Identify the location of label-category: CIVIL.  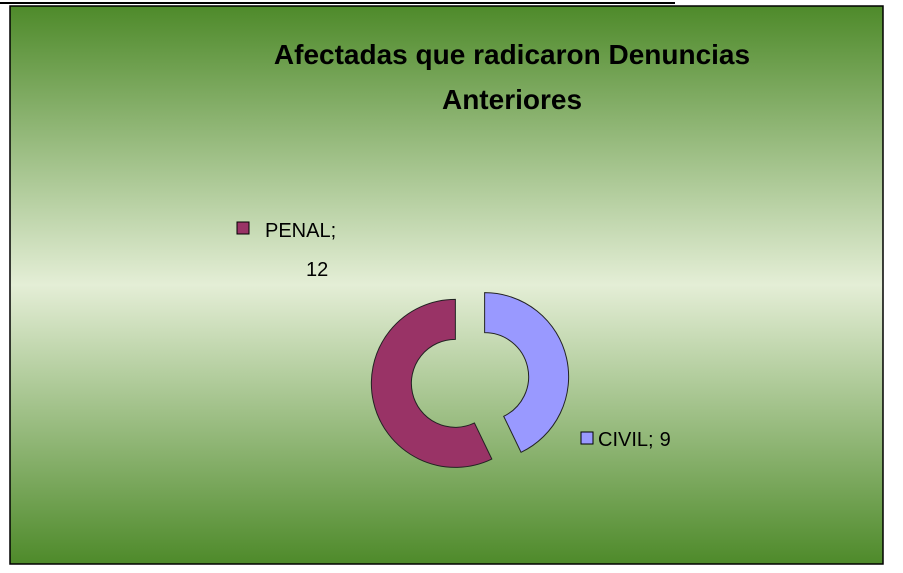
(623, 440).